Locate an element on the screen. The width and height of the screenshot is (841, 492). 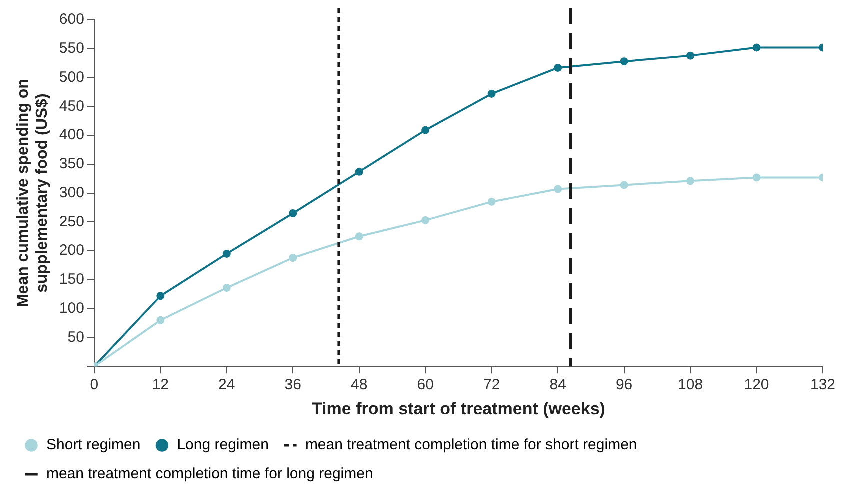
y-tick-label: 550 is located at coordinates (71, 49).